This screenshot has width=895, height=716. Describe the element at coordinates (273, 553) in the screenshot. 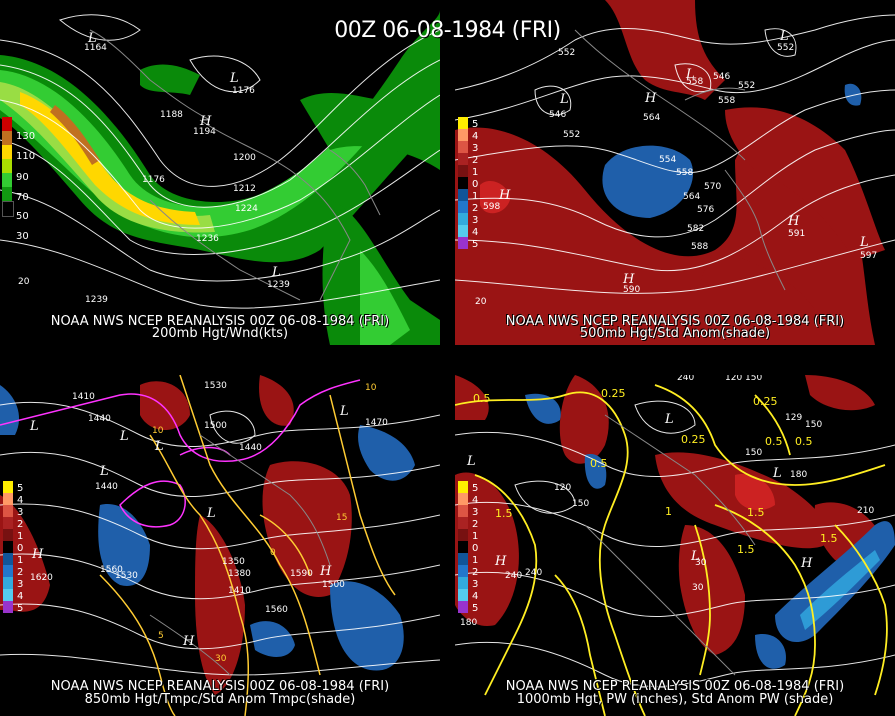

I see `svg-text: 0` at that location.